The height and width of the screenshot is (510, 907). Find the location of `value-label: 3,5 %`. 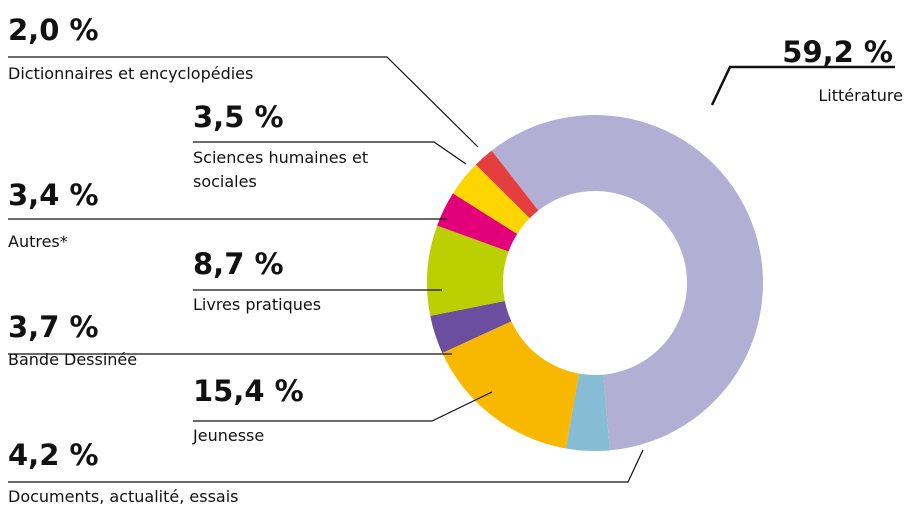

value-label: 3,5 % is located at coordinates (238, 117).